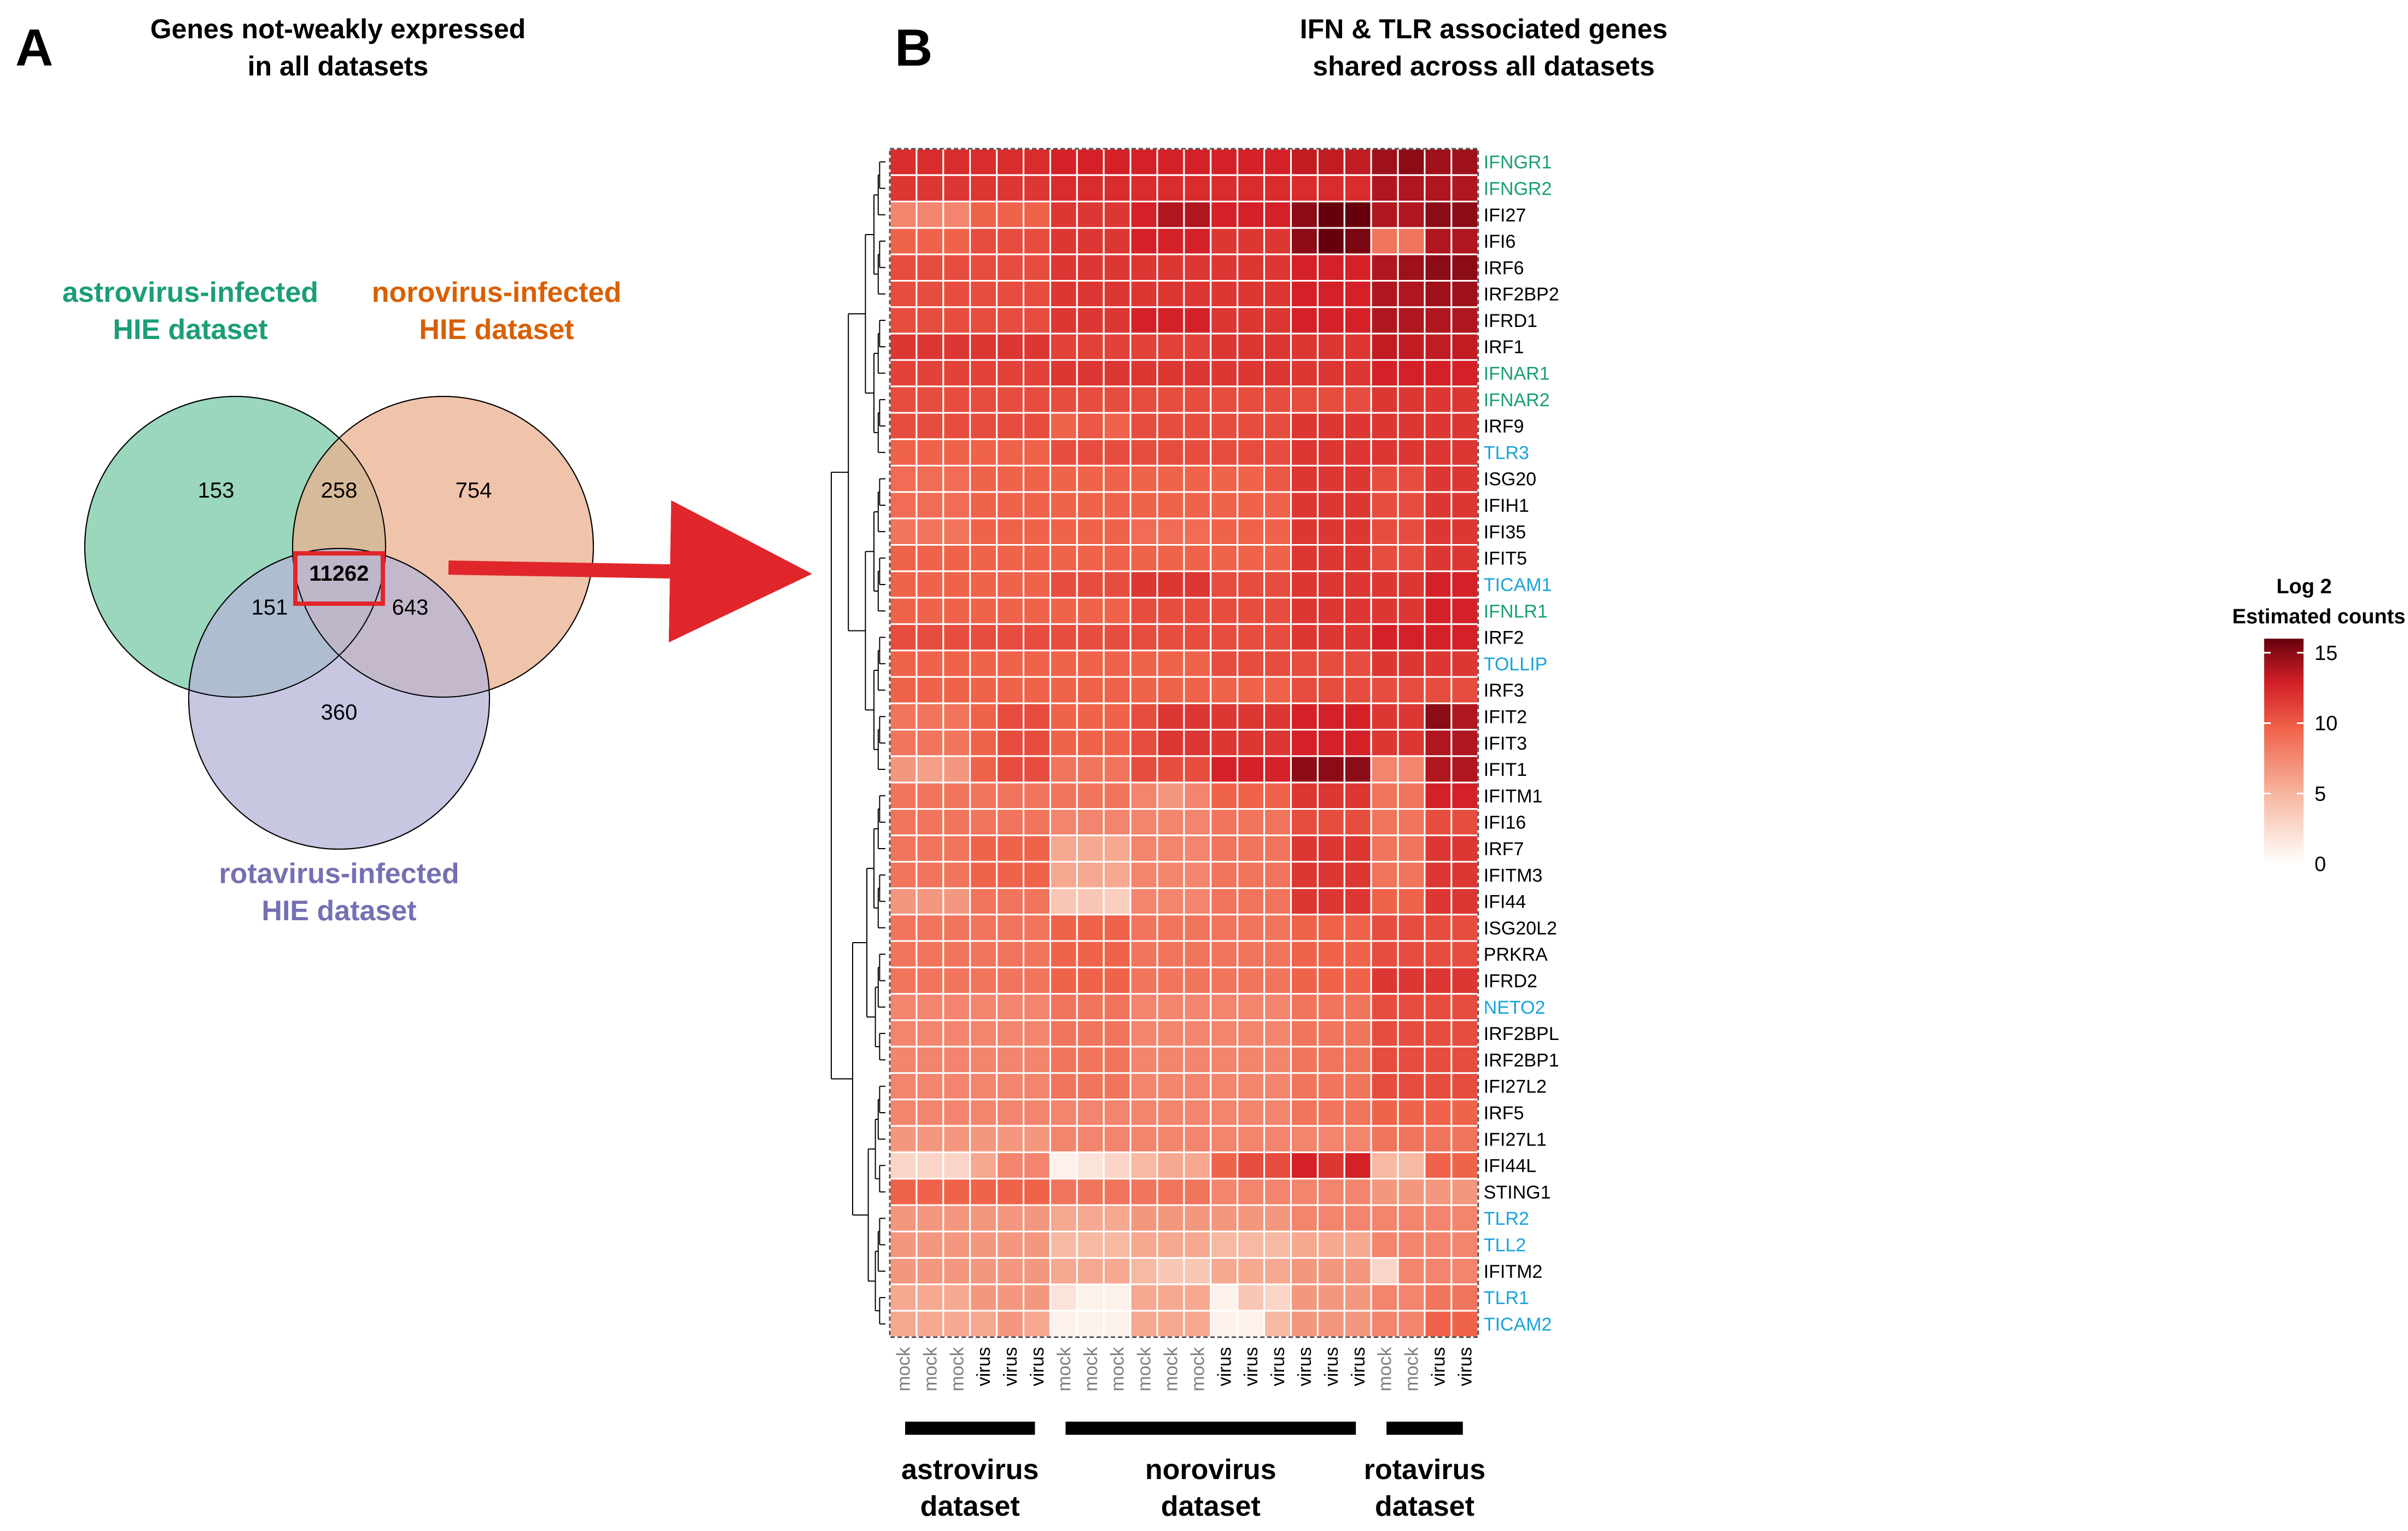 The image size is (2408, 1531). Describe the element at coordinates (1504, 1113) in the screenshot. I see `gene-label: IRF5` at that location.